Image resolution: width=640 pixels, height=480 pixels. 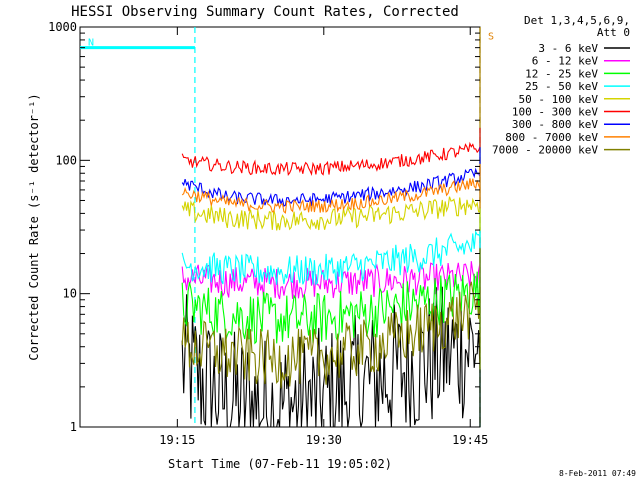 I want to click on legend-label-1: 6 - 12 keV, so click(x=565, y=61).